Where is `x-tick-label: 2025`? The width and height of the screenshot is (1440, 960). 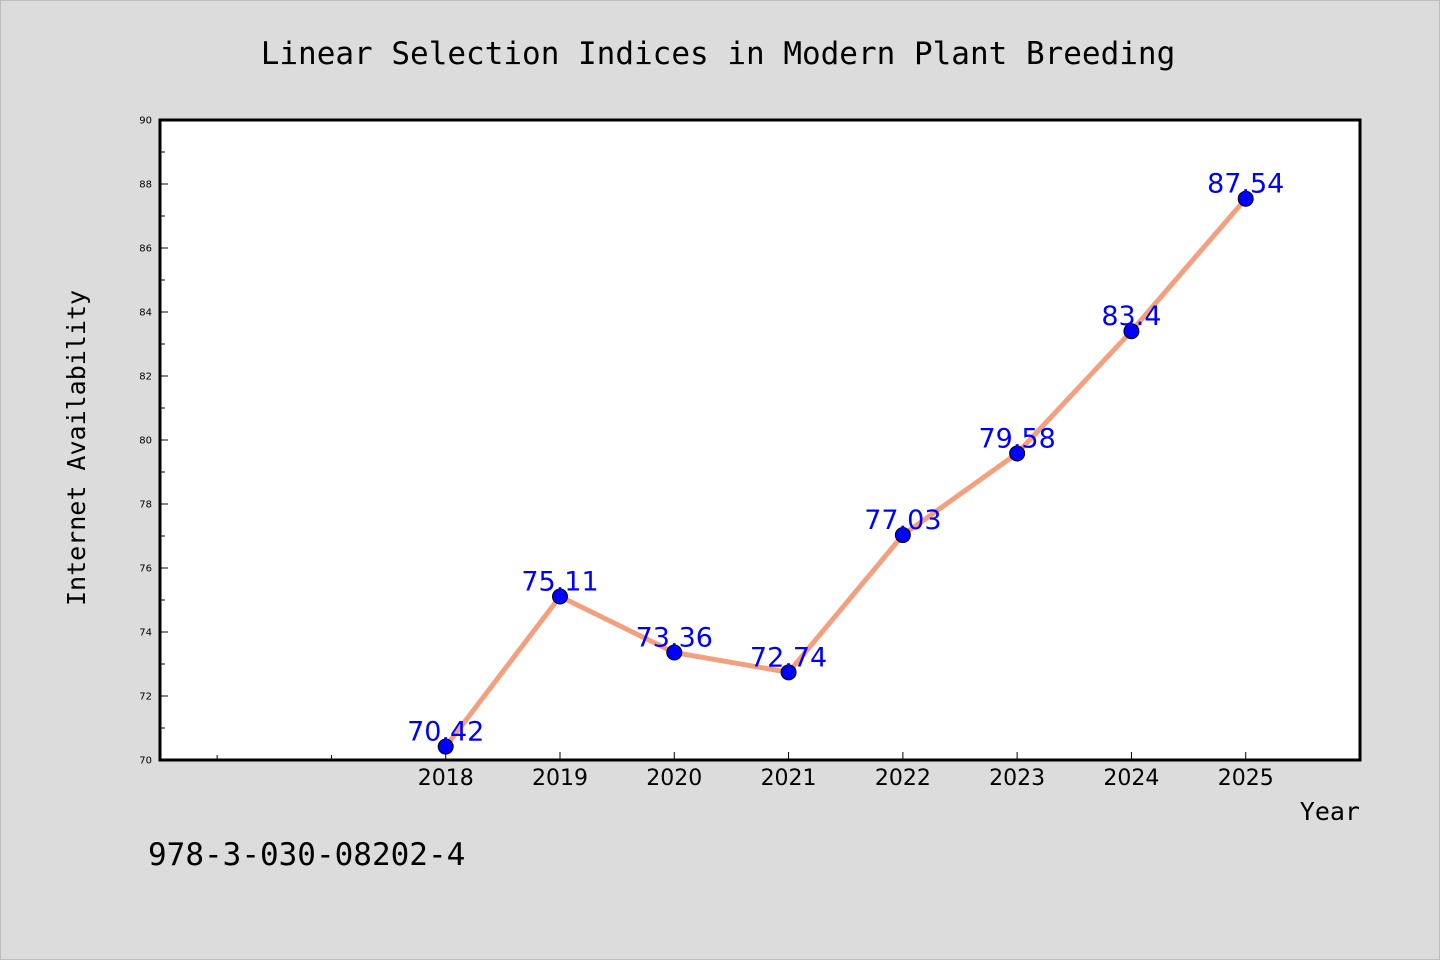 x-tick-label: 2025 is located at coordinates (1246, 778).